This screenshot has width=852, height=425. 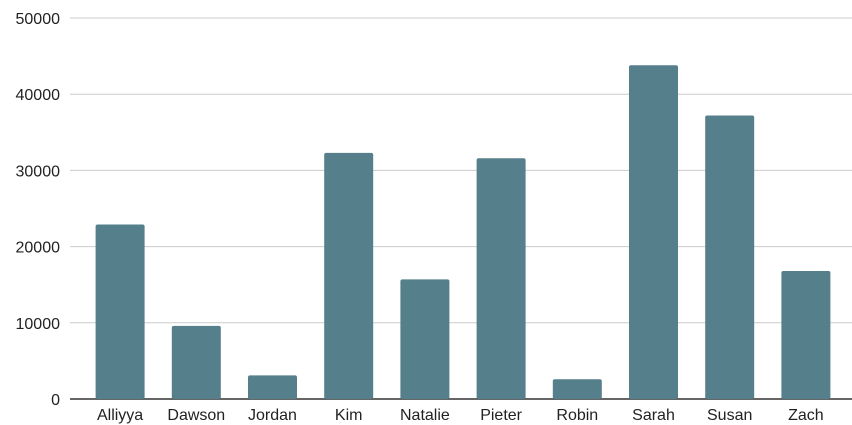 What do you see at coordinates (55, 400) in the screenshot?
I see `y-tick-label: 0` at bounding box center [55, 400].